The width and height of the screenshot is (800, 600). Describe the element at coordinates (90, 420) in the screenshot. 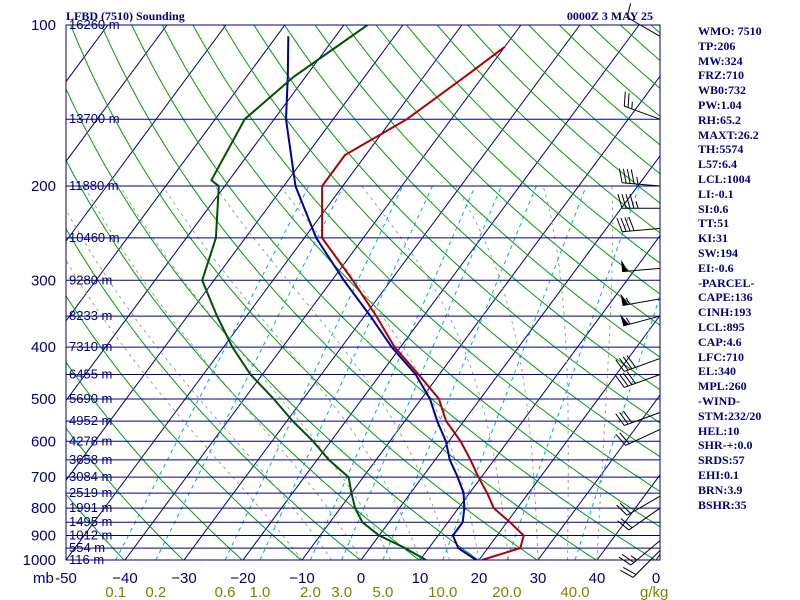

I see `height-level-label: 4952 m` at that location.